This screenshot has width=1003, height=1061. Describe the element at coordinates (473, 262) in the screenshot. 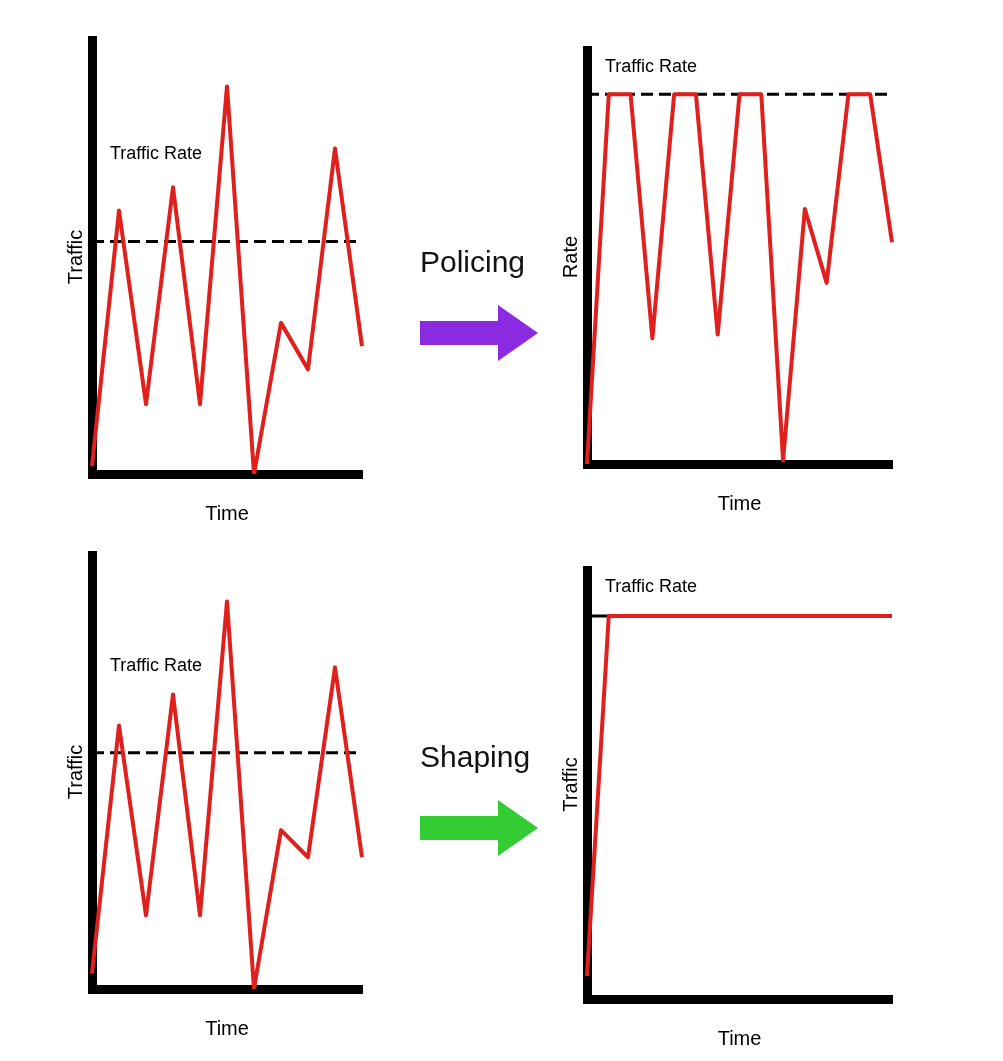

I see `text: Policing` at that location.